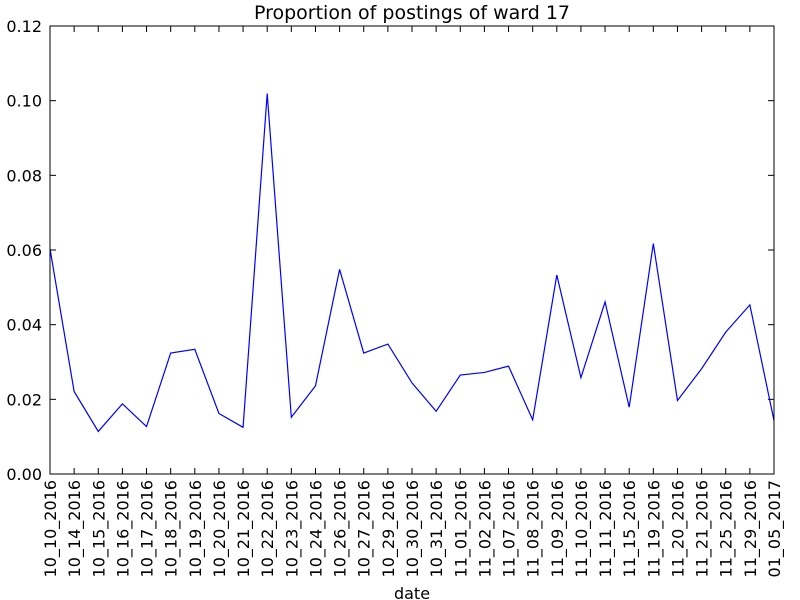 The image size is (800, 600). What do you see at coordinates (727, 528) in the screenshot?
I see `x-tick-label: 11_25_2016` at bounding box center [727, 528].